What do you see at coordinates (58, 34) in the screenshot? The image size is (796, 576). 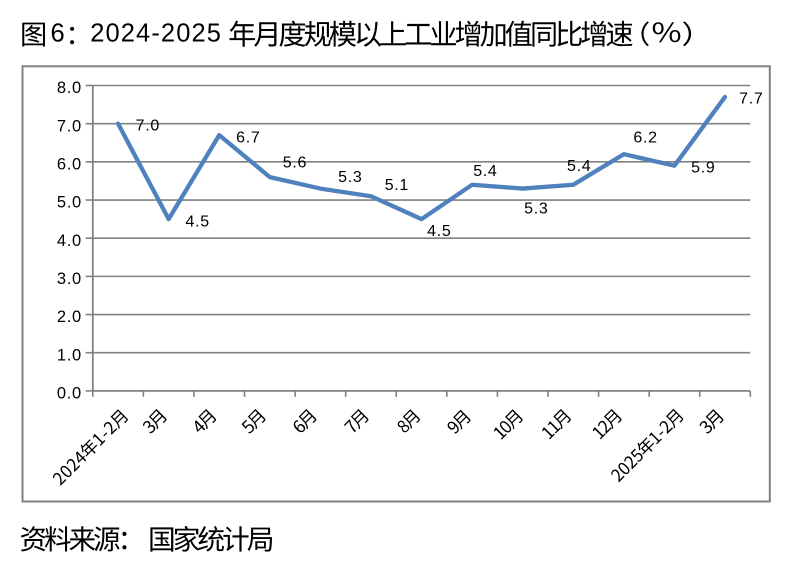 I see `svg-text: 6` at bounding box center [58, 34].